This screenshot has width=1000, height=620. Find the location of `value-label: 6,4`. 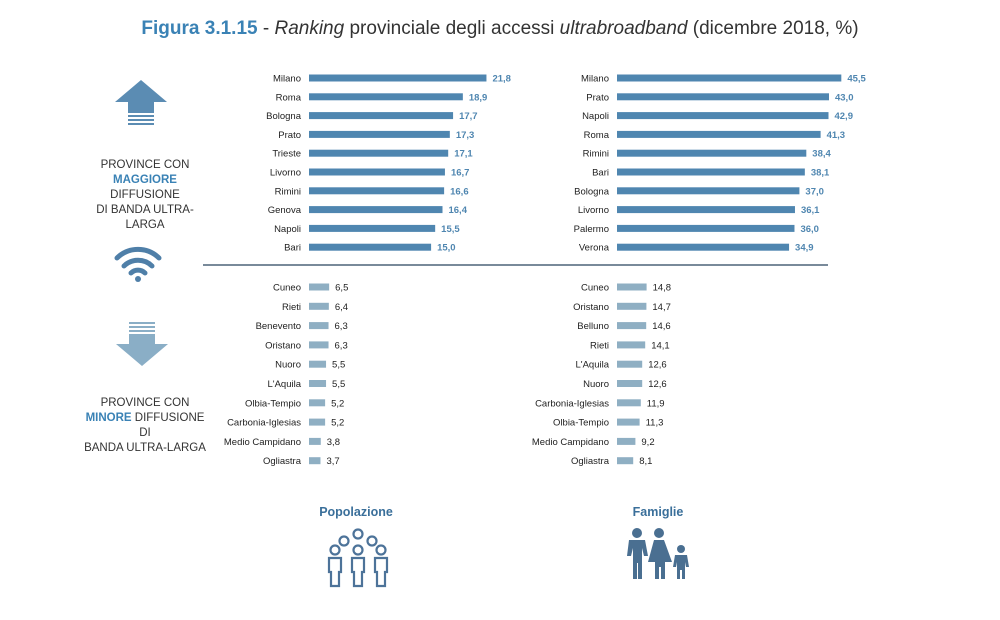

value-label: 6,4 is located at coordinates (341, 307).